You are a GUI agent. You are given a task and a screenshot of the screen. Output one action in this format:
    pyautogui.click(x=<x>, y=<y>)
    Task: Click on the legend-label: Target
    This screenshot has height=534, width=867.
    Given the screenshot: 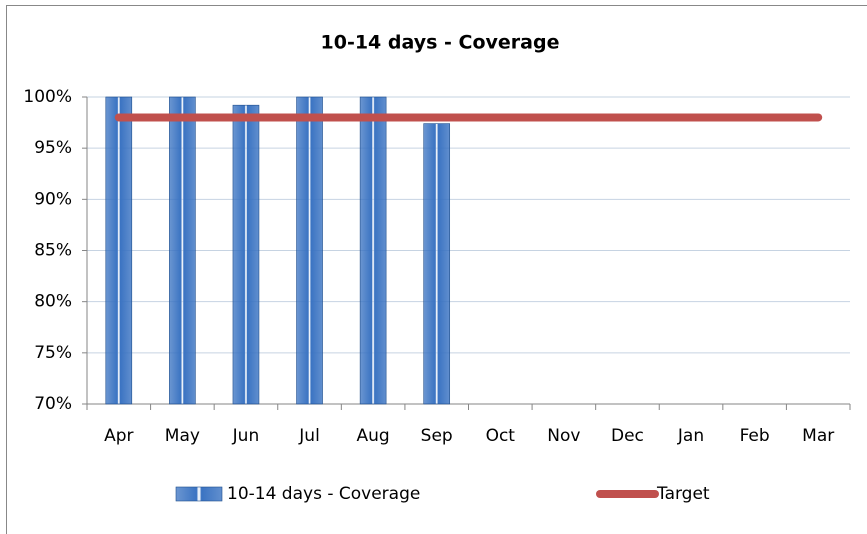 What is the action you would take?
    pyautogui.click(x=683, y=494)
    